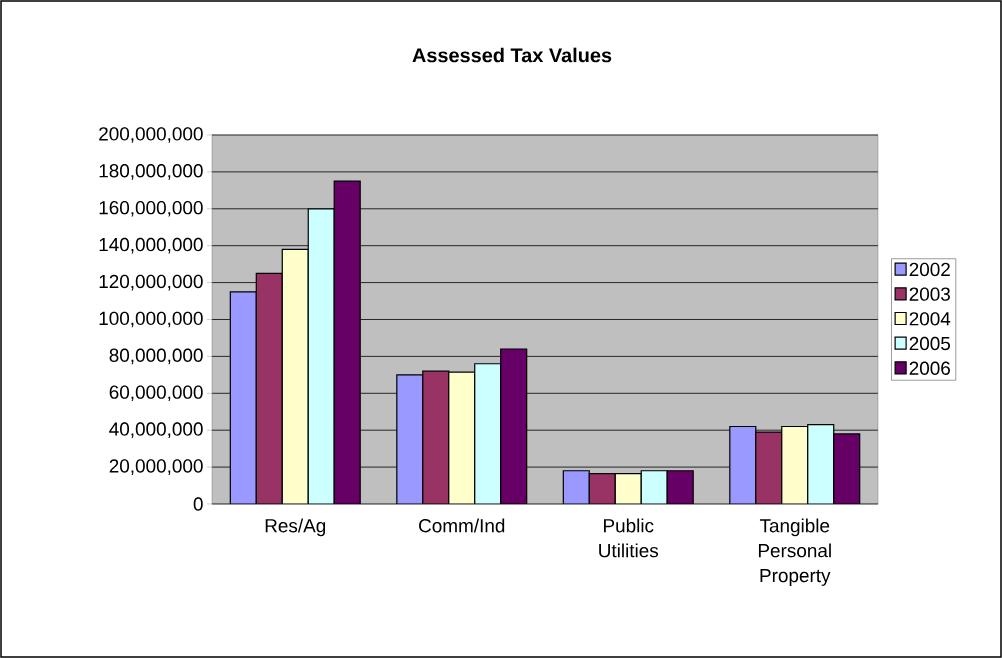  What do you see at coordinates (151, 245) in the screenshot?
I see `y-tick-label: 140,000,000` at bounding box center [151, 245].